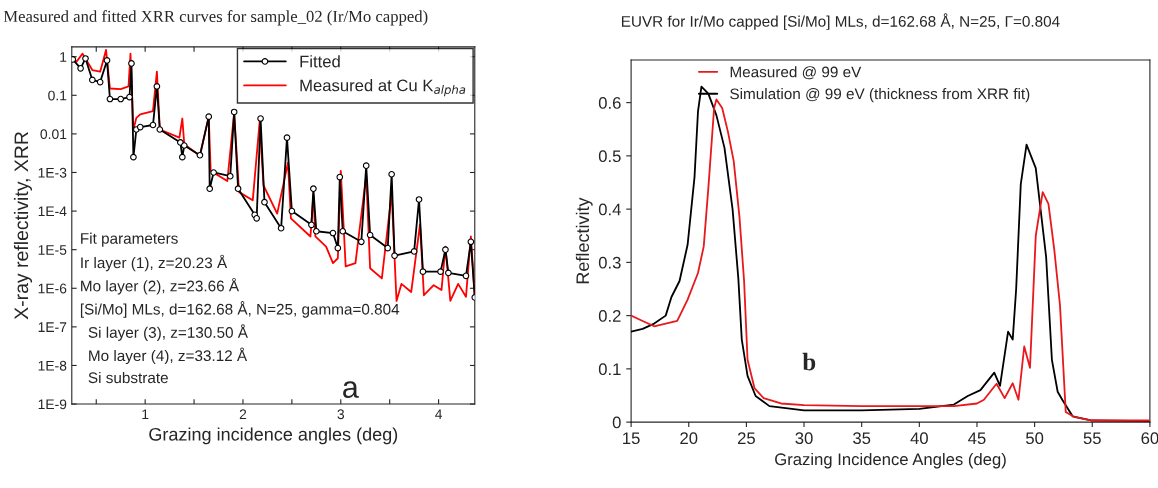 This screenshot has height=488, width=1158. I want to click on annotation: Fit parameters, so click(129, 239).